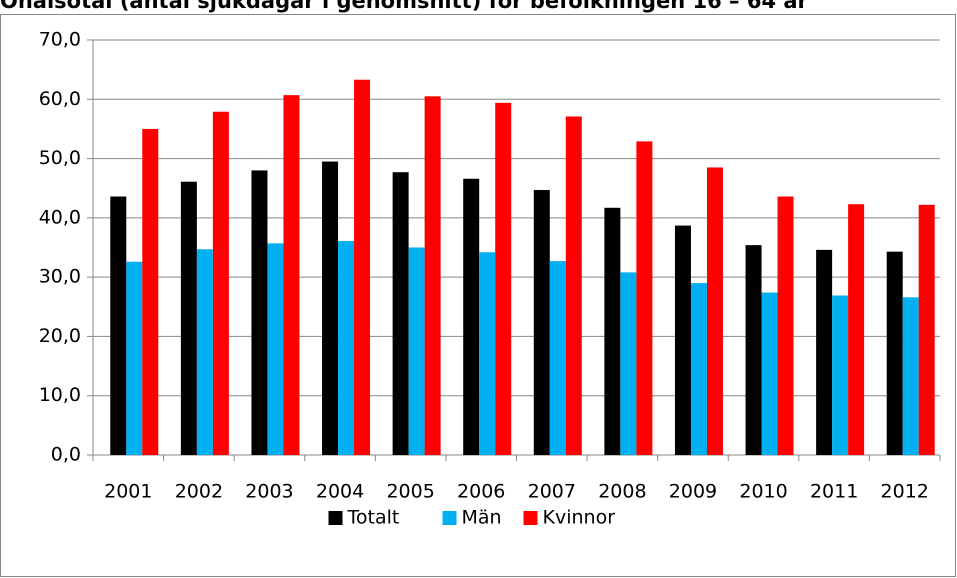 The width and height of the screenshot is (957, 578). What do you see at coordinates (693, 492) in the screenshot?
I see `x-tick-label: 2009` at bounding box center [693, 492].